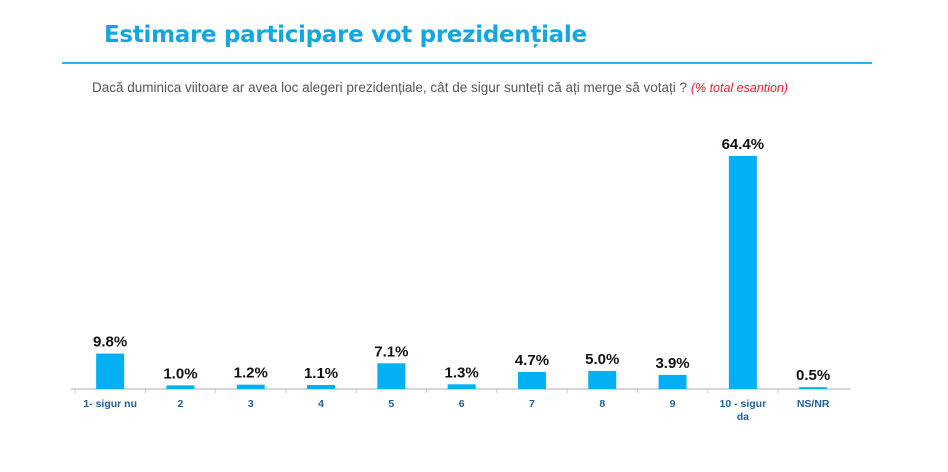  I want to click on category-label: 2, so click(181, 404).